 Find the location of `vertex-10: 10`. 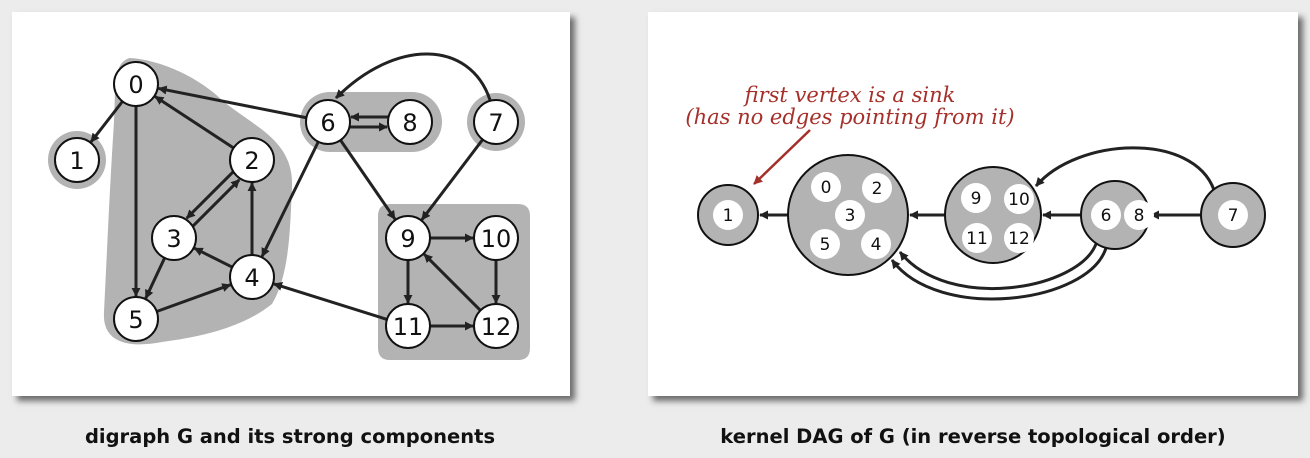

vertex-10: 10 is located at coordinates (496, 238).